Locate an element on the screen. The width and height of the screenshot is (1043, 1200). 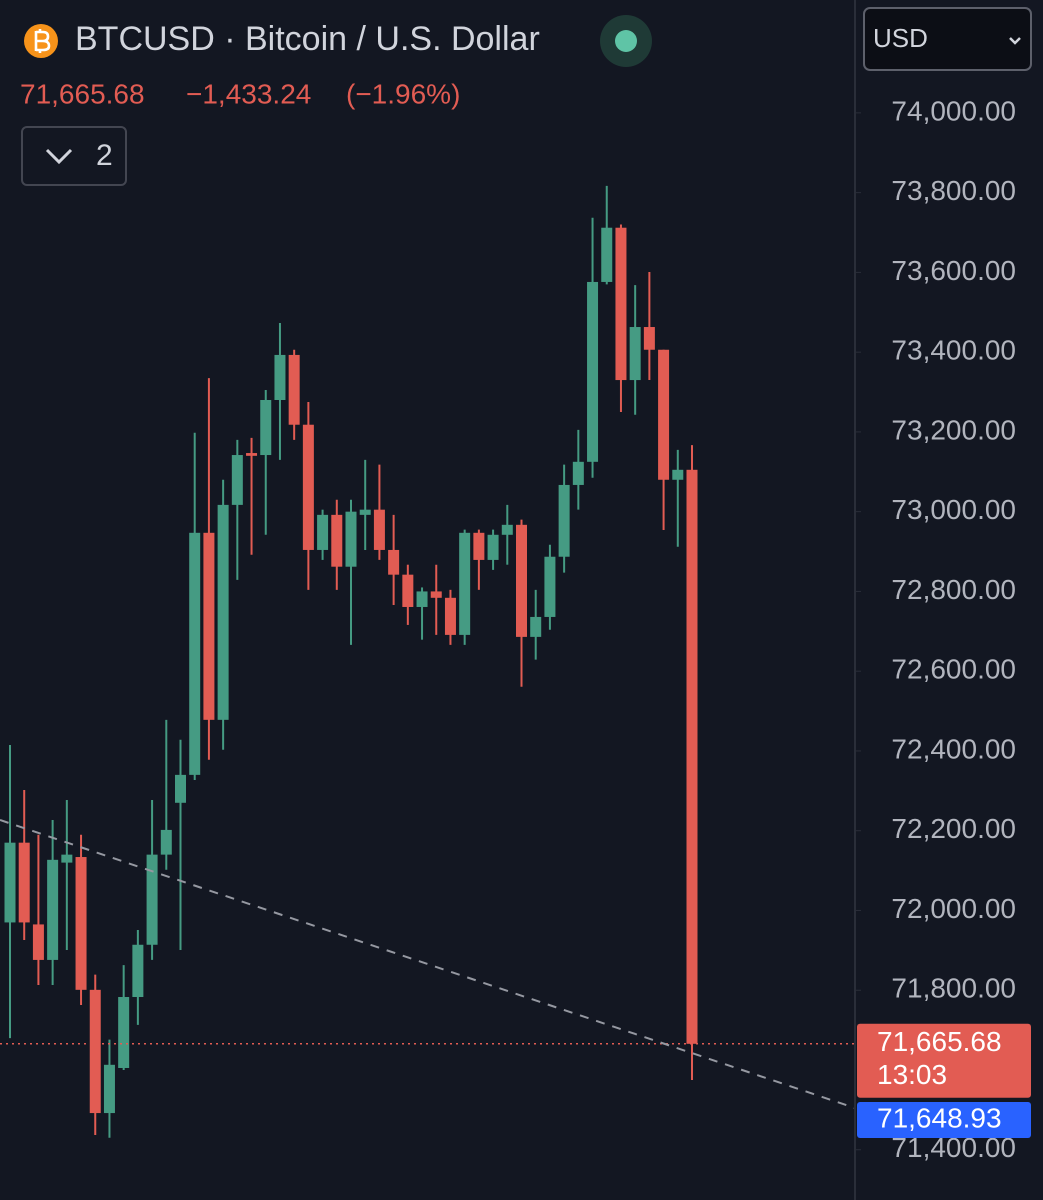
countdown: 13:03 is located at coordinates (912, 1074).